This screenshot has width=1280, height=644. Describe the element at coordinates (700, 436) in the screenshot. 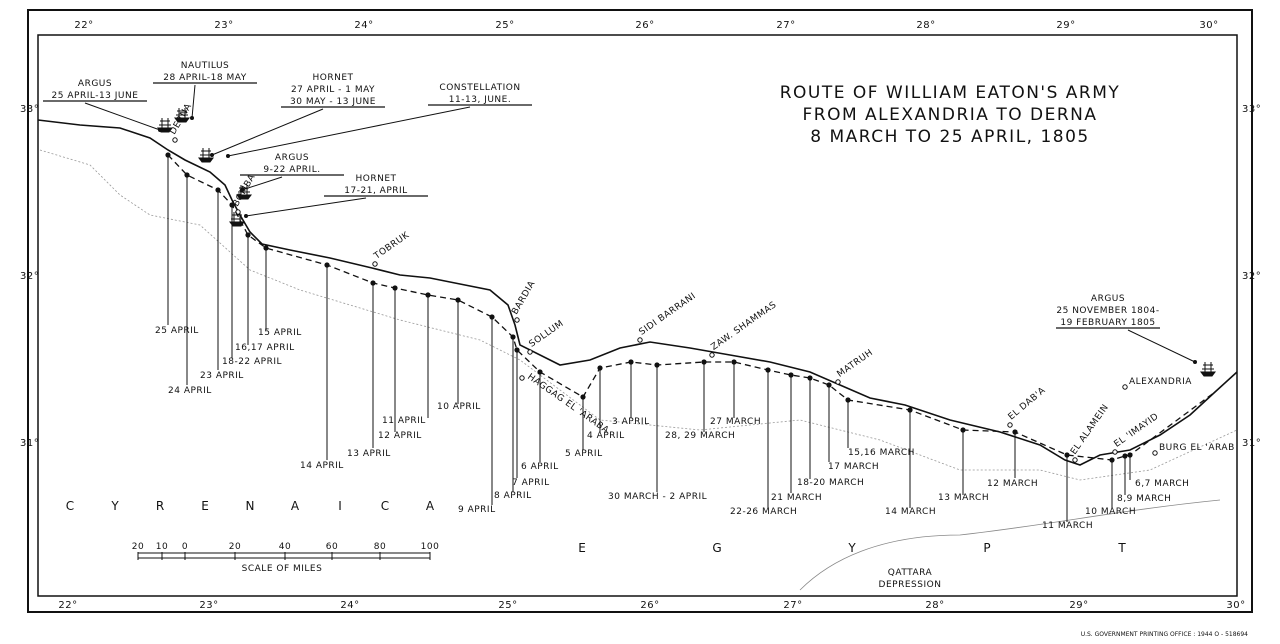

I see `stop-label: 28, 29 MARCH` at that location.